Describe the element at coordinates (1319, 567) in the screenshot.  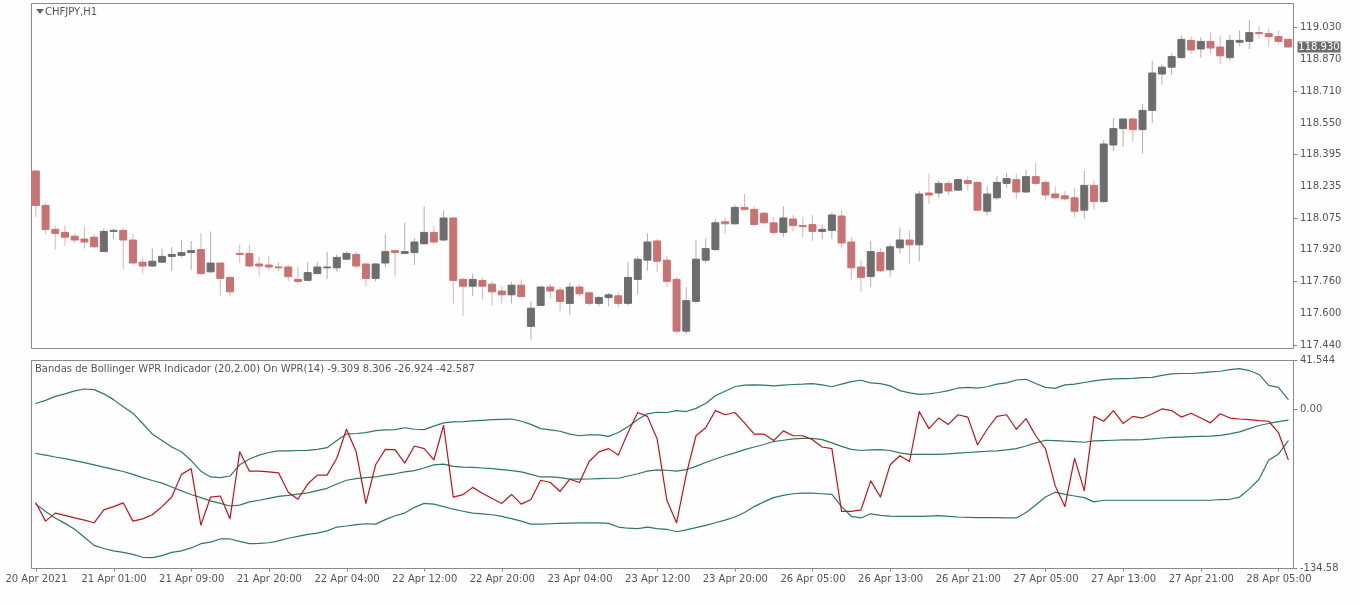
I see `y-tick-label: -134.58` at that location.